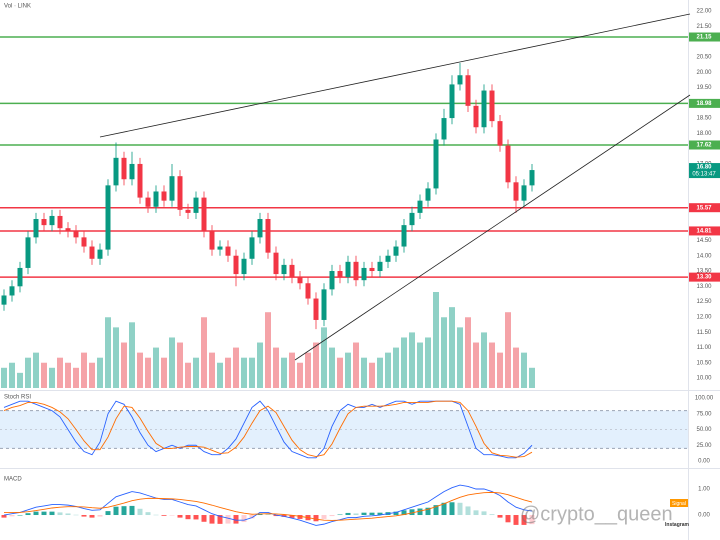 Image resolution: width=720 pixels, height=540 pixels. I want to click on signal-badge-label: Signal, so click(679, 504).